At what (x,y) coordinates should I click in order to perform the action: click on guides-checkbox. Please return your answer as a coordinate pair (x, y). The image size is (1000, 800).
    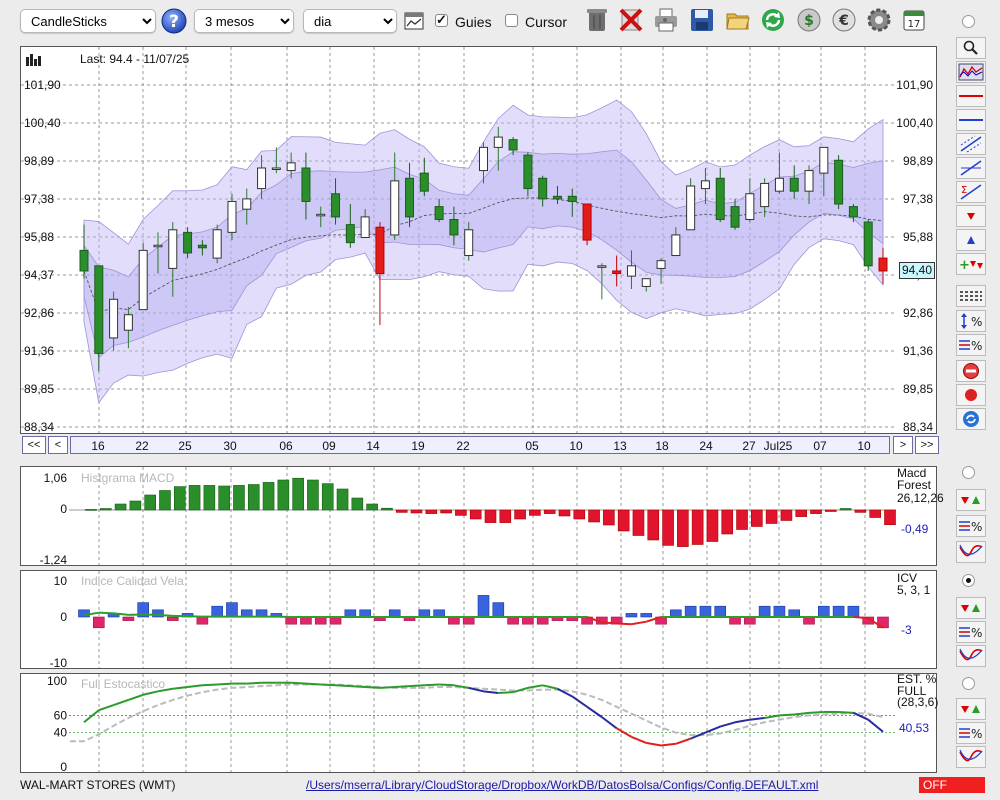
    Looking at the image, I should click on (441, 20).